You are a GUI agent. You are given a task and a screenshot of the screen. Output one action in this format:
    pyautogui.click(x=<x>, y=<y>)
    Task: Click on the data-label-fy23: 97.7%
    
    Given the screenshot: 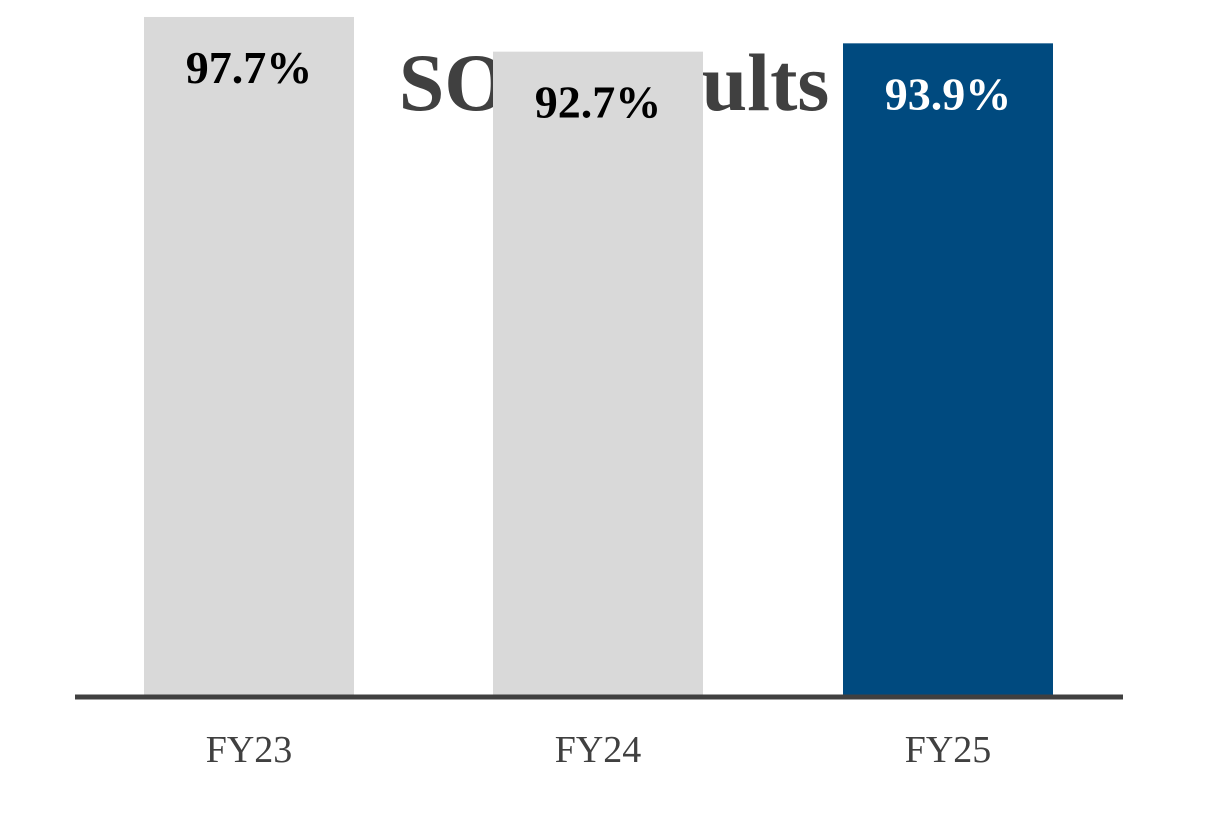 What is the action you would take?
    pyautogui.click(x=249, y=67)
    